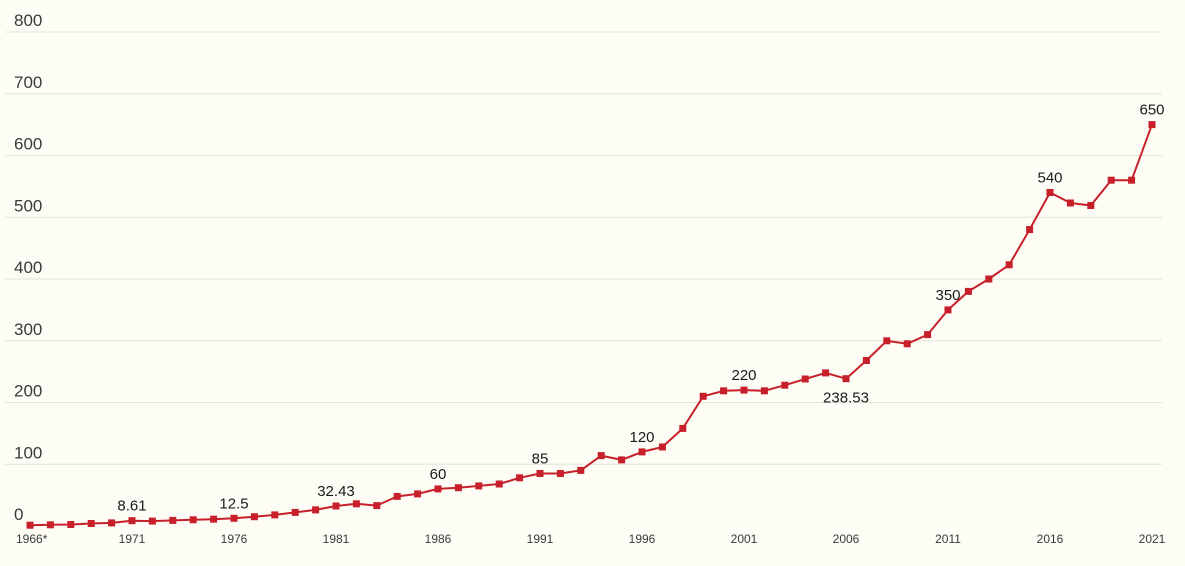 This screenshot has height=566, width=1185. I want to click on data-label: 85, so click(540, 459).